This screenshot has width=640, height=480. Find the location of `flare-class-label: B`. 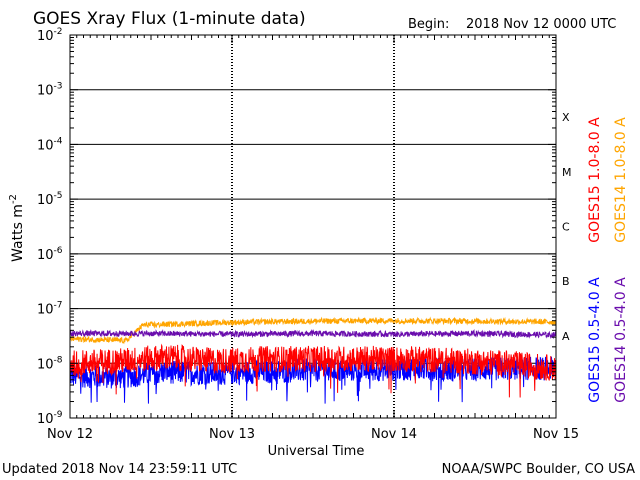

flare-class-label: B is located at coordinates (566, 281).